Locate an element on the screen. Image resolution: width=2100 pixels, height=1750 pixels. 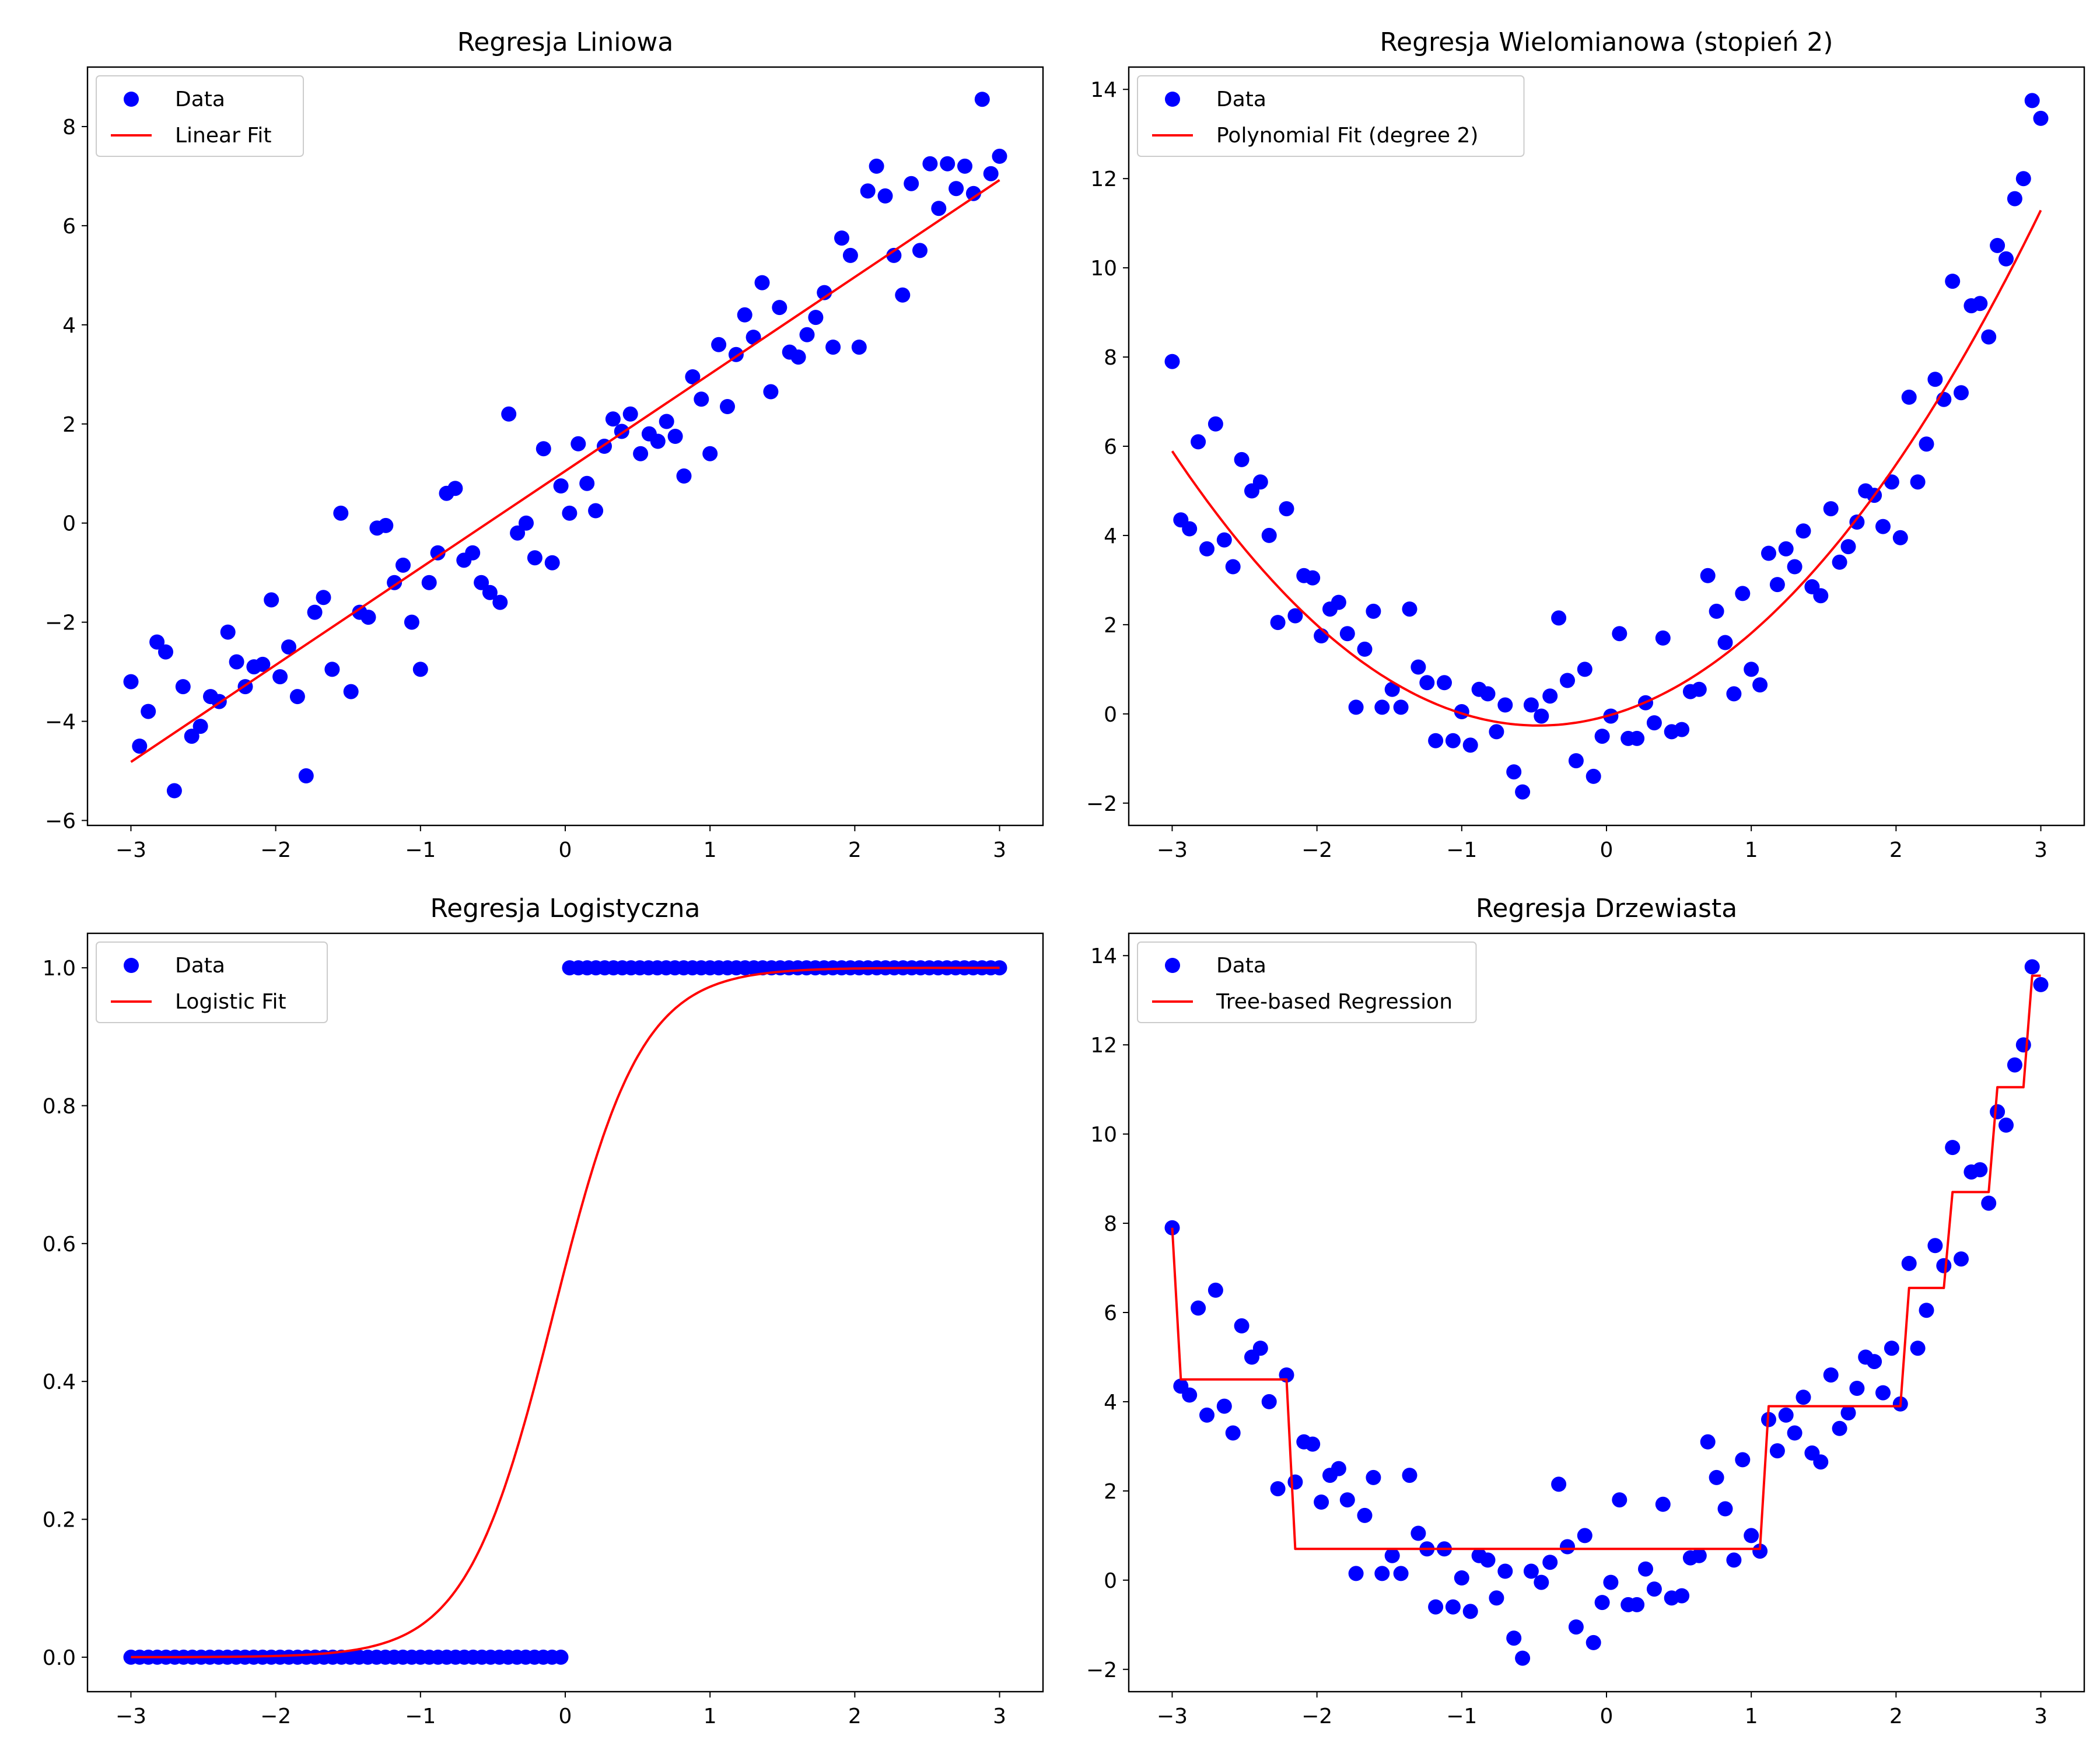
y-tick-label: −2 is located at coordinates (60, 623).